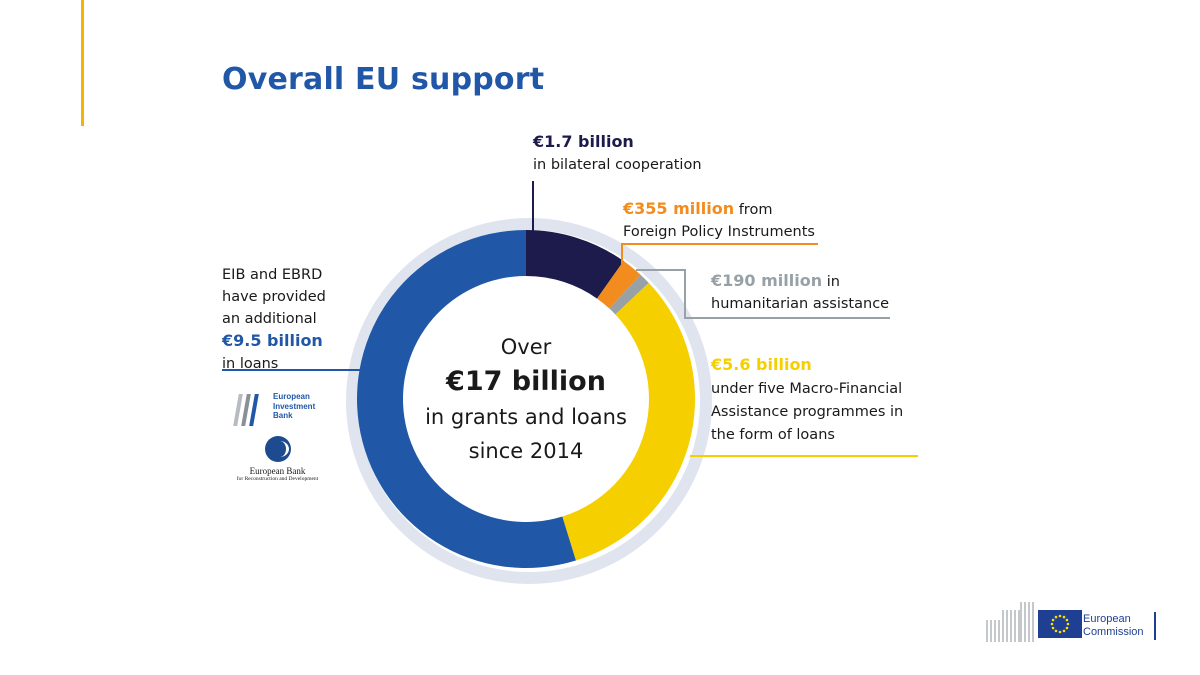 The height and width of the screenshot is (675, 1200). I want to click on humanitarian-text-1: in, so click(831, 282).